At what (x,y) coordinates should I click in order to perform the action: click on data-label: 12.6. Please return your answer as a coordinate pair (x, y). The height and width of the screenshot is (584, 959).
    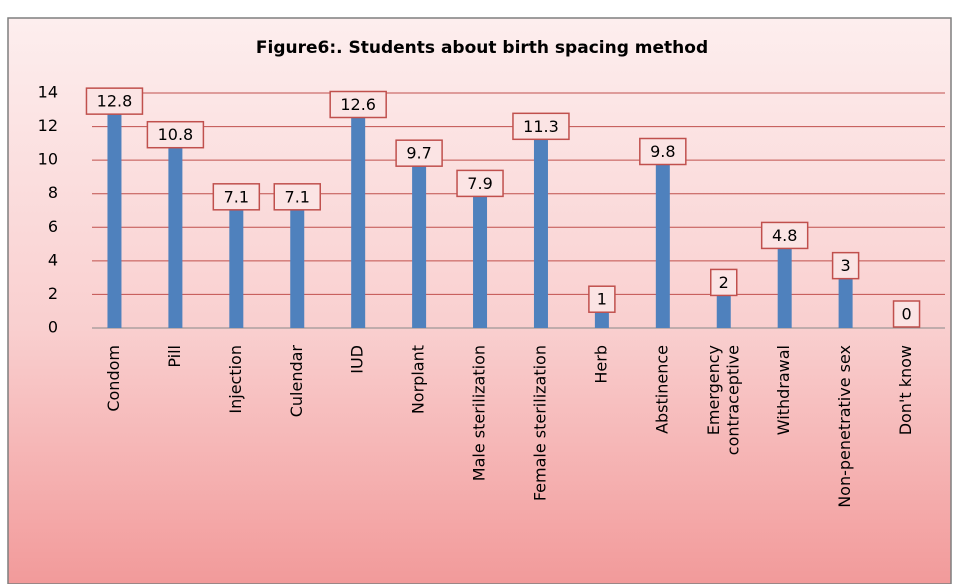
    Looking at the image, I should click on (358, 104).